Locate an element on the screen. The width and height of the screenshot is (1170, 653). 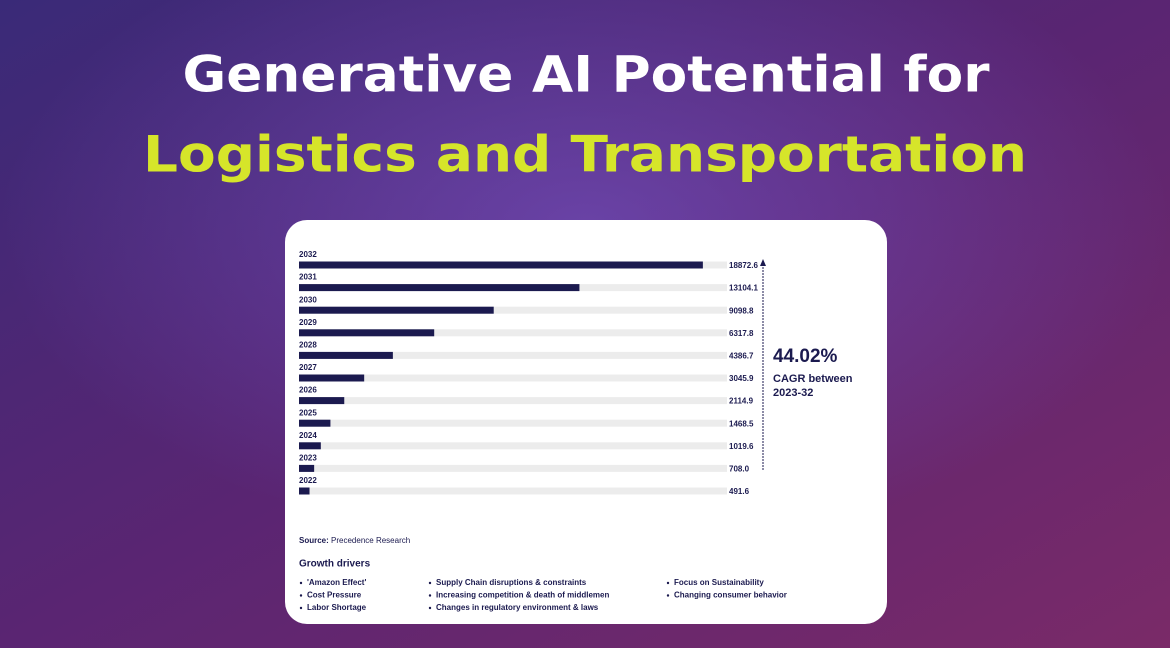
source-label: Source: is located at coordinates (314, 540).